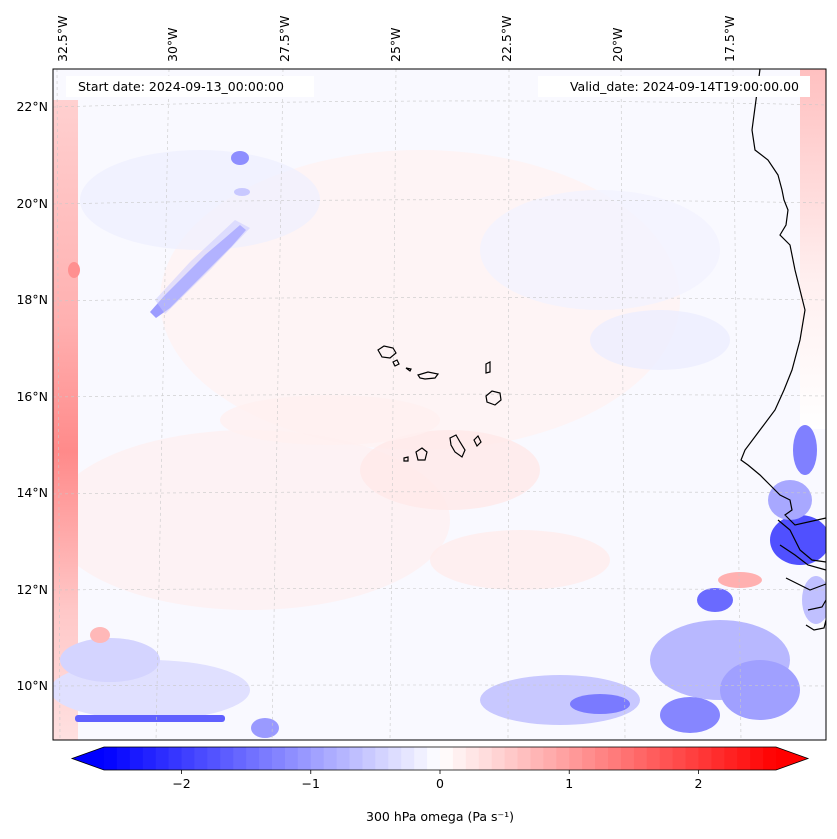  I want to click on colorbar-tick-label: 0, so click(440, 783).